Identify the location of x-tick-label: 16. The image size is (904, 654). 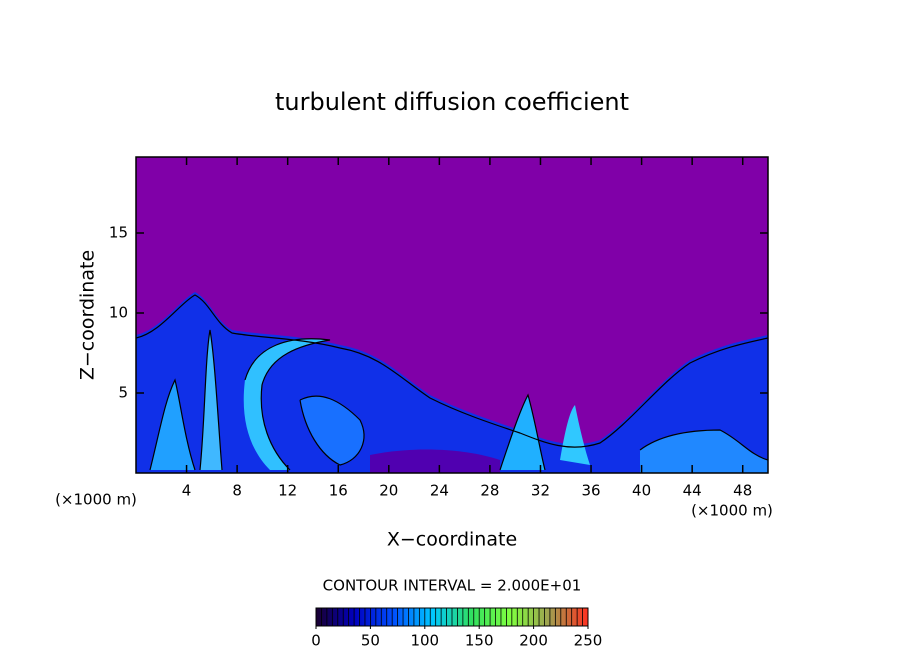
(338, 491).